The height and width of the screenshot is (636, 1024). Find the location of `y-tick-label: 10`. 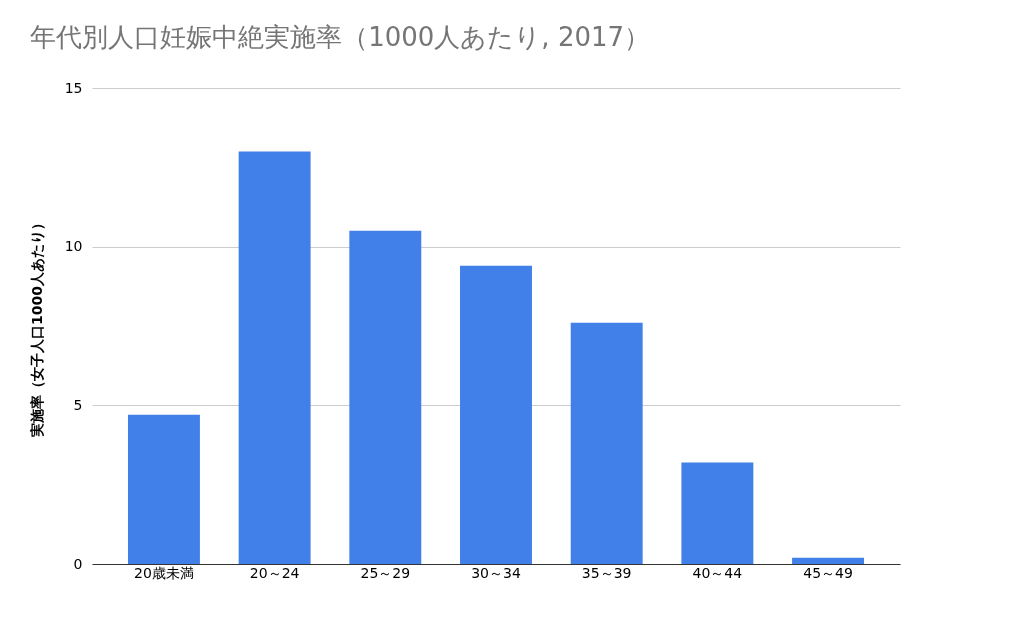

y-tick-label: 10 is located at coordinates (73, 246).